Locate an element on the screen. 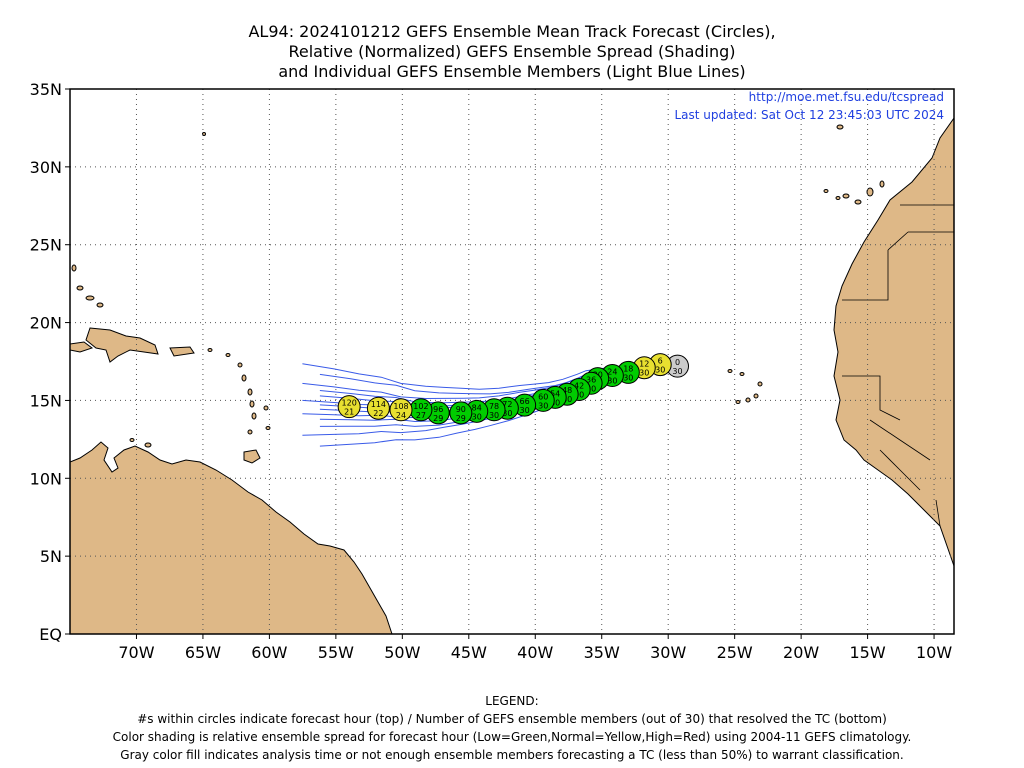 The width and height of the screenshot is (1024, 768). legend-heading: LEGEND: is located at coordinates (512, 701).